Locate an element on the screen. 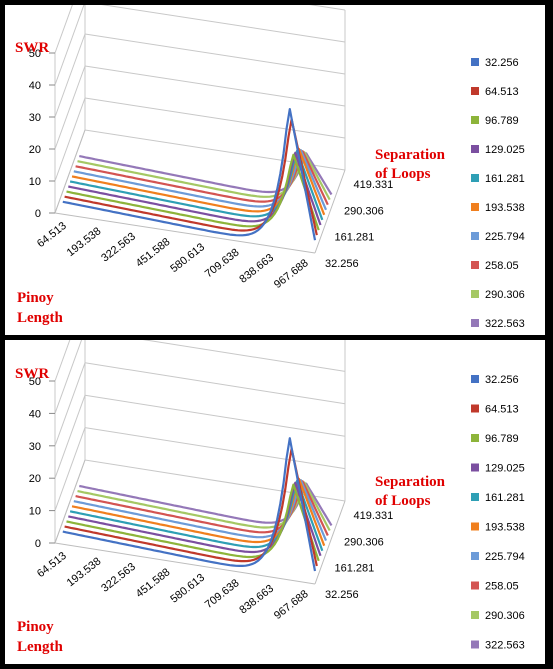 The width and height of the screenshot is (553, 669). depth-axis-label-line1: Separation is located at coordinates (410, 482).